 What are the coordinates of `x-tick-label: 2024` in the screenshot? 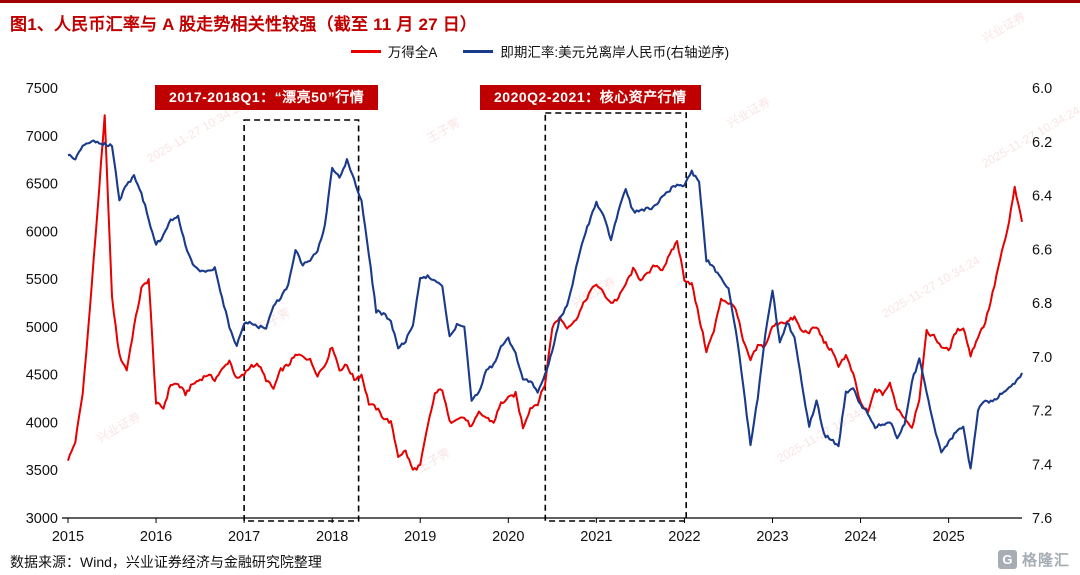 It's located at (860, 537).